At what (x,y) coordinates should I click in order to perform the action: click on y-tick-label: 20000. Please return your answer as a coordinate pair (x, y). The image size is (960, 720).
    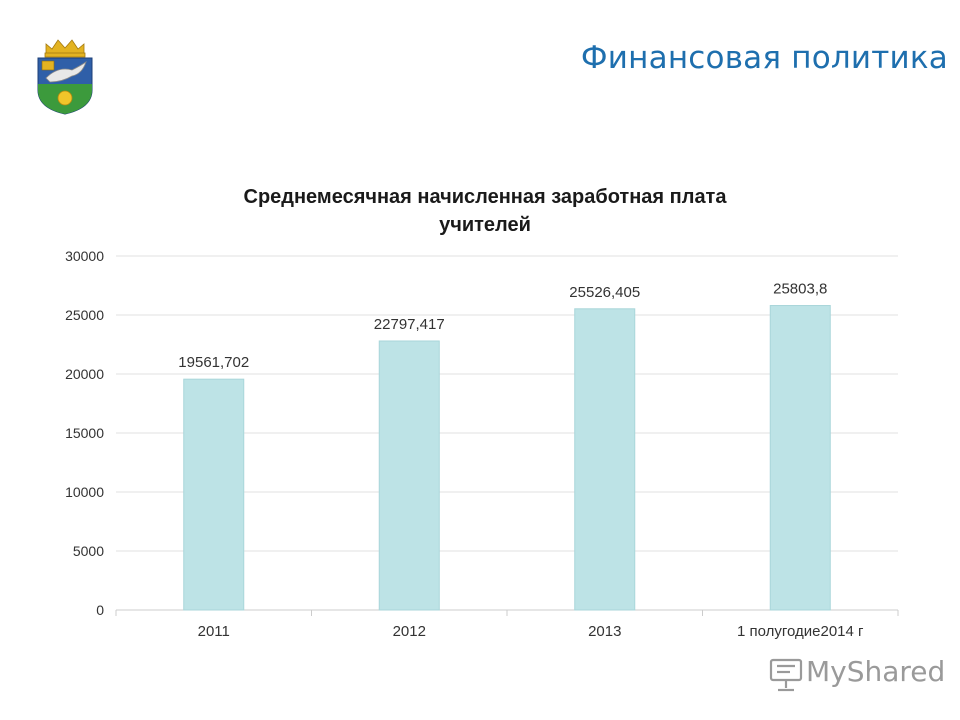
    Looking at the image, I should click on (84, 374).